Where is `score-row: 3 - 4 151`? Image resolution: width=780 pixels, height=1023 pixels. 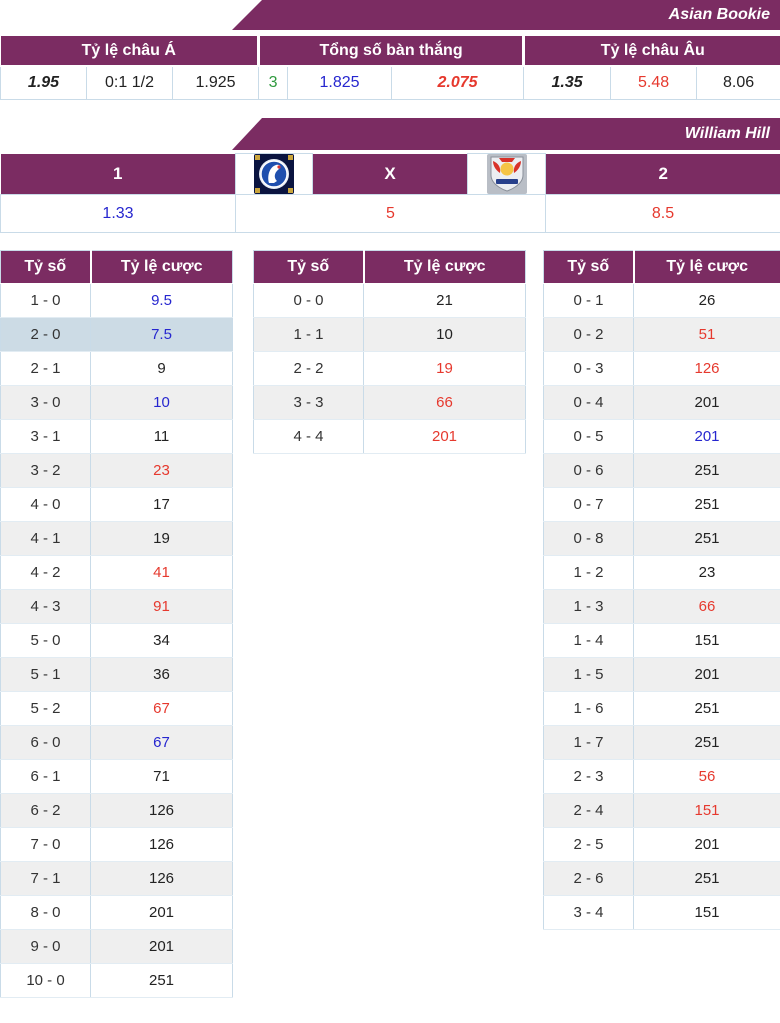
score-row: 3 - 4 151 is located at coordinates (661, 912).